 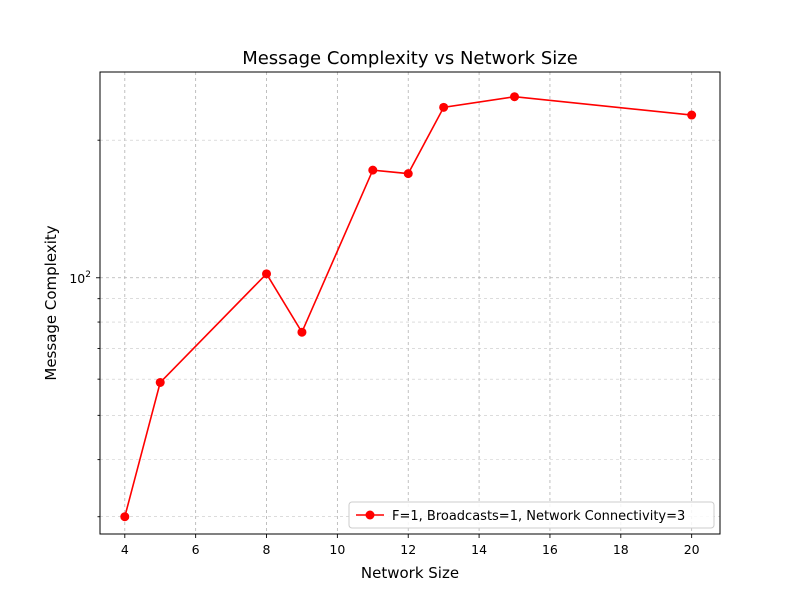 I want to click on y-axis-label: Message Complexity, so click(x=51, y=302).